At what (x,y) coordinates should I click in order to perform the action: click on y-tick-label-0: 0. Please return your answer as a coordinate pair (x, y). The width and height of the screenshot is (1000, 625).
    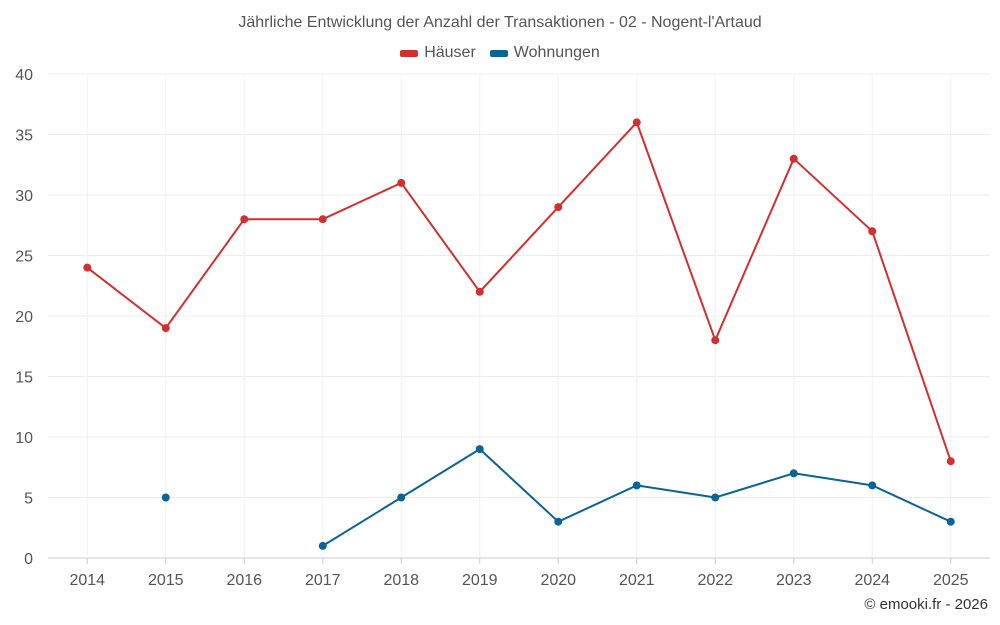
    Looking at the image, I should click on (28, 559).